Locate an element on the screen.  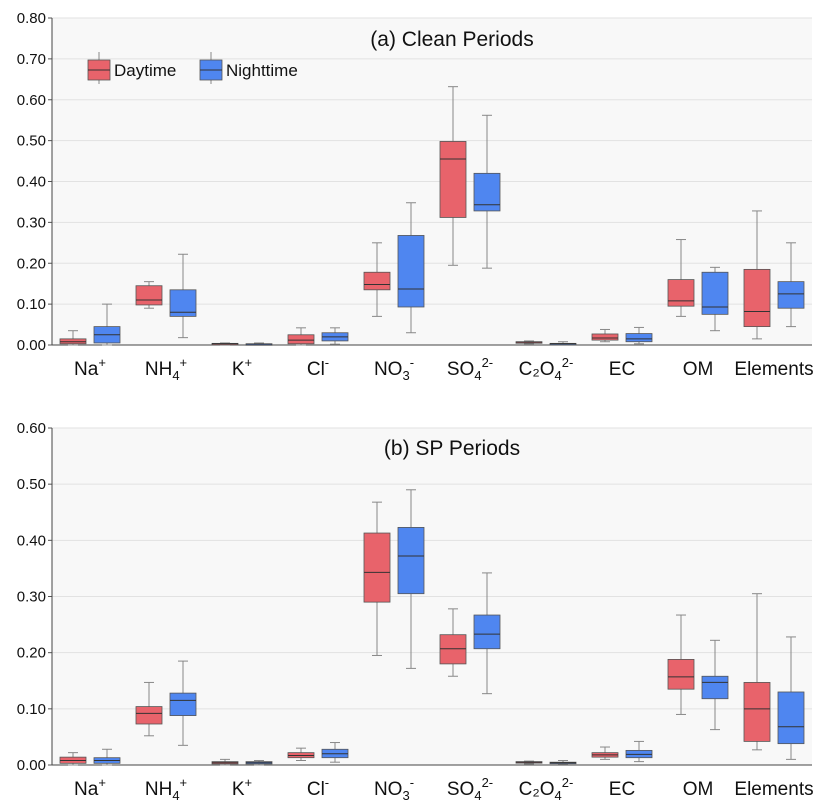
chart-title: (a) Clean Periods is located at coordinates (451, 39).